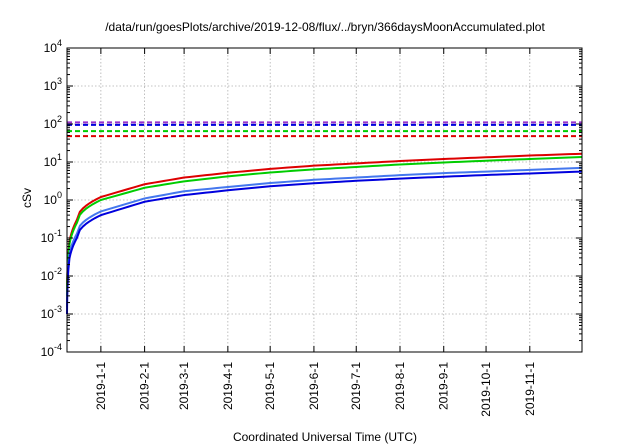 The image size is (640, 448). What do you see at coordinates (400, 386) in the screenshot?
I see `x-tick-label: 2019-8-1` at bounding box center [400, 386].